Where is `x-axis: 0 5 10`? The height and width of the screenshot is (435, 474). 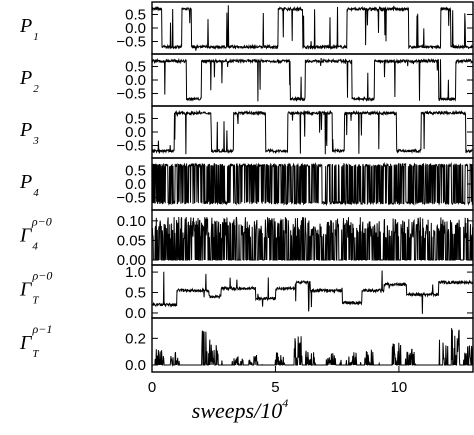 x-axis: 0 5 10 is located at coordinates (277, 381).